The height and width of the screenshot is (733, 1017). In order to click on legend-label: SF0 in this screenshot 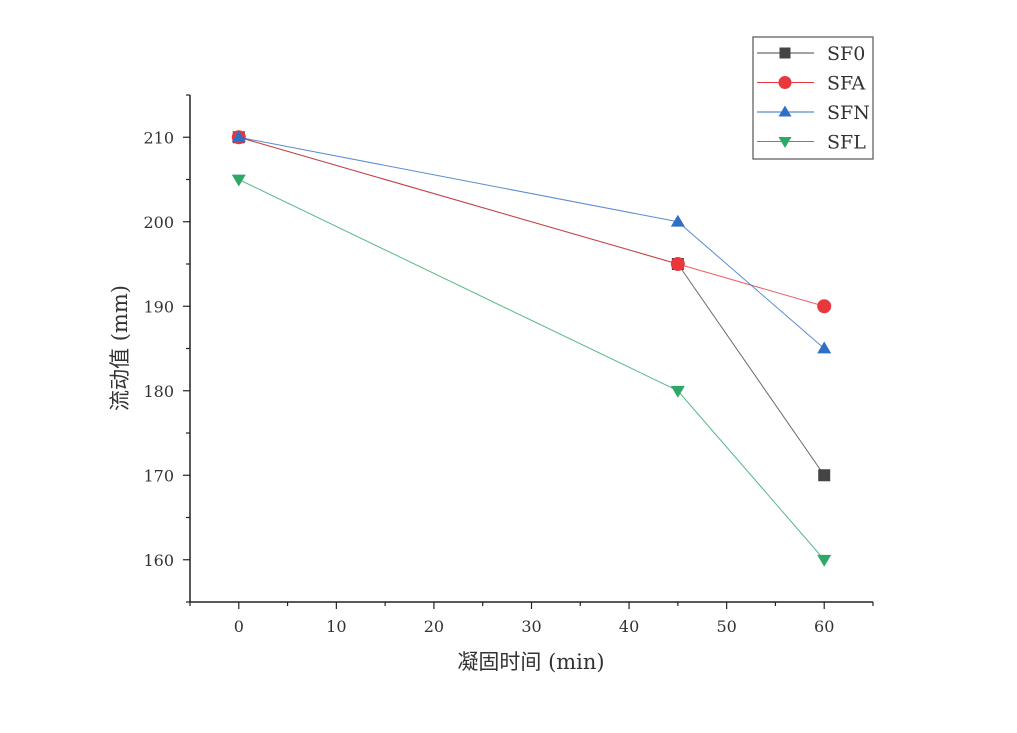, I will do `click(846, 54)`.